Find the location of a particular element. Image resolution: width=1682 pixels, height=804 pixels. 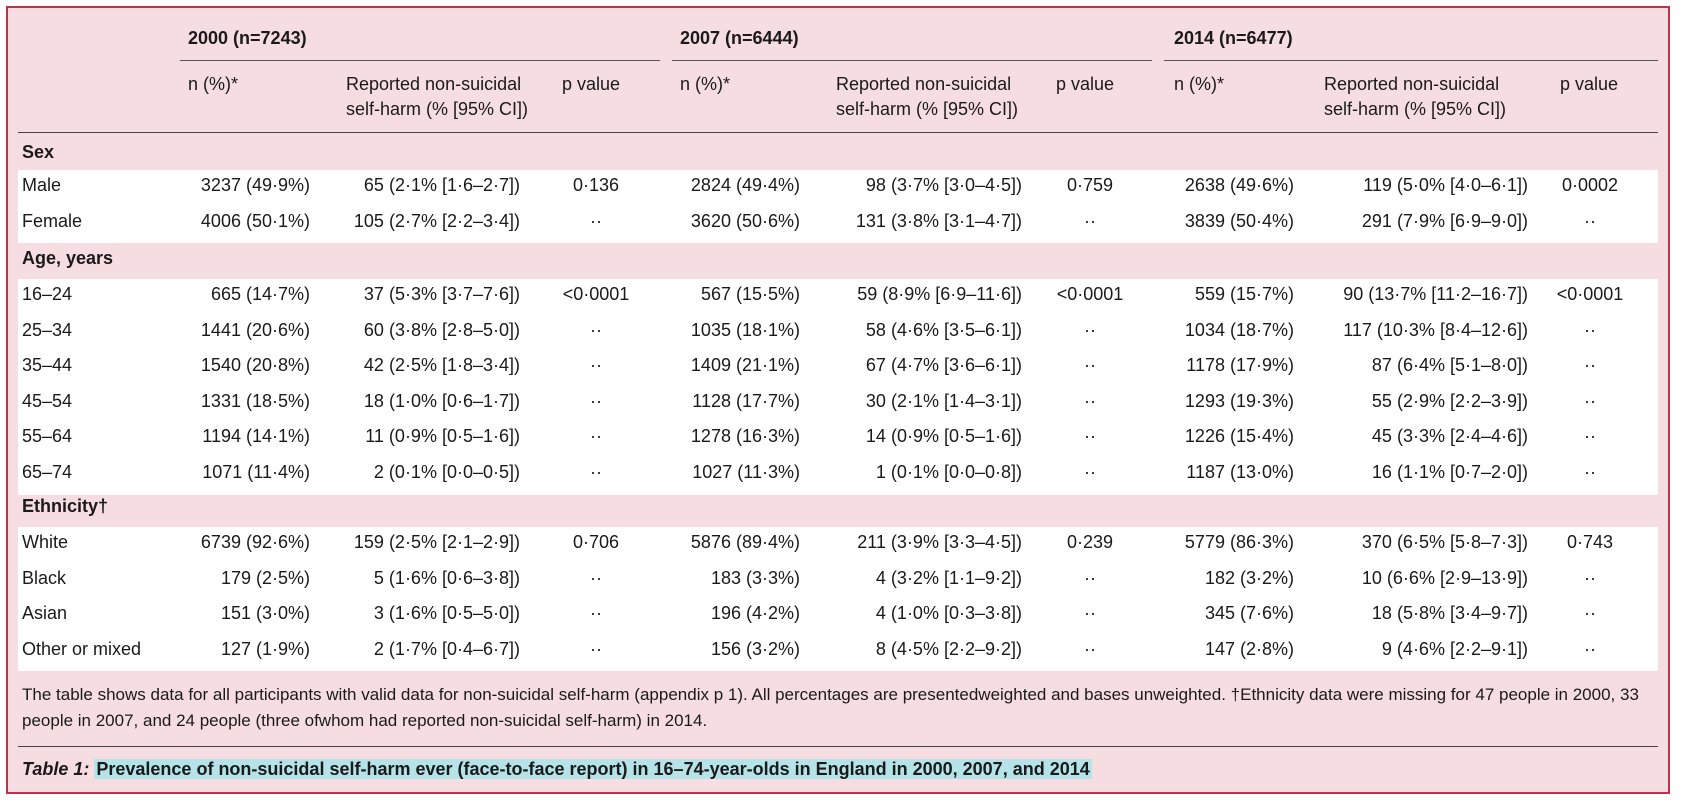

table-cell: 1409 (21·1%) is located at coordinates (745, 365).